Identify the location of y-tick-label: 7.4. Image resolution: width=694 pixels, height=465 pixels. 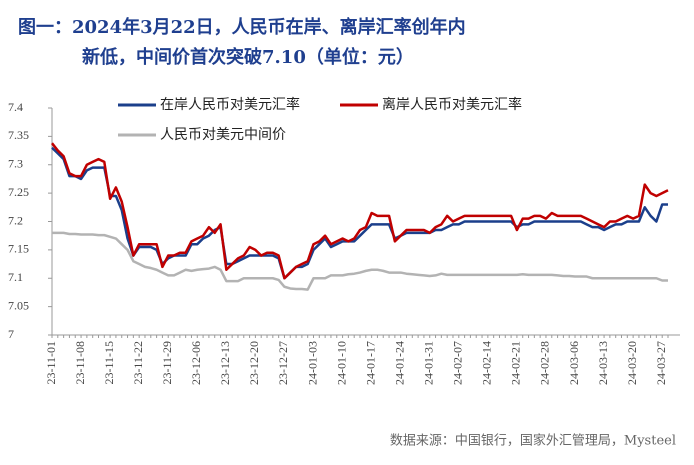
(15, 107).